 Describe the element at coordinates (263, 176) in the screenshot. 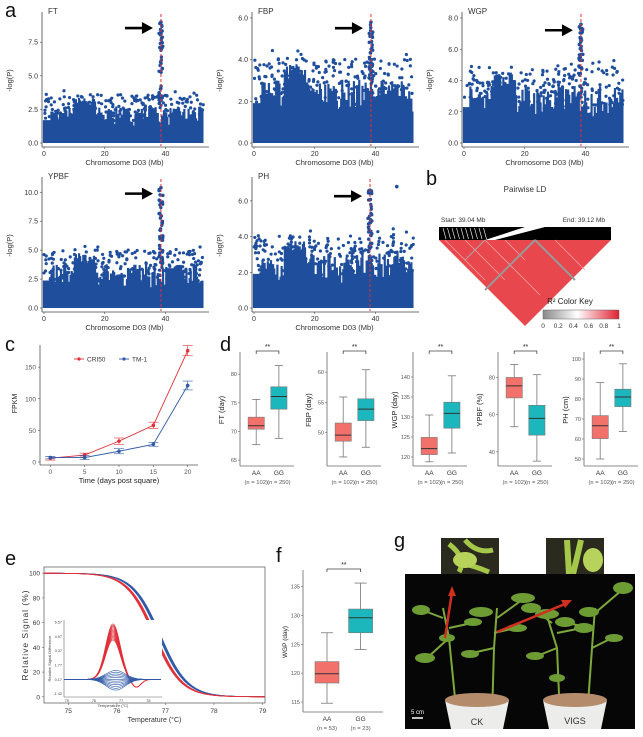

I see `plot-title: PH` at that location.